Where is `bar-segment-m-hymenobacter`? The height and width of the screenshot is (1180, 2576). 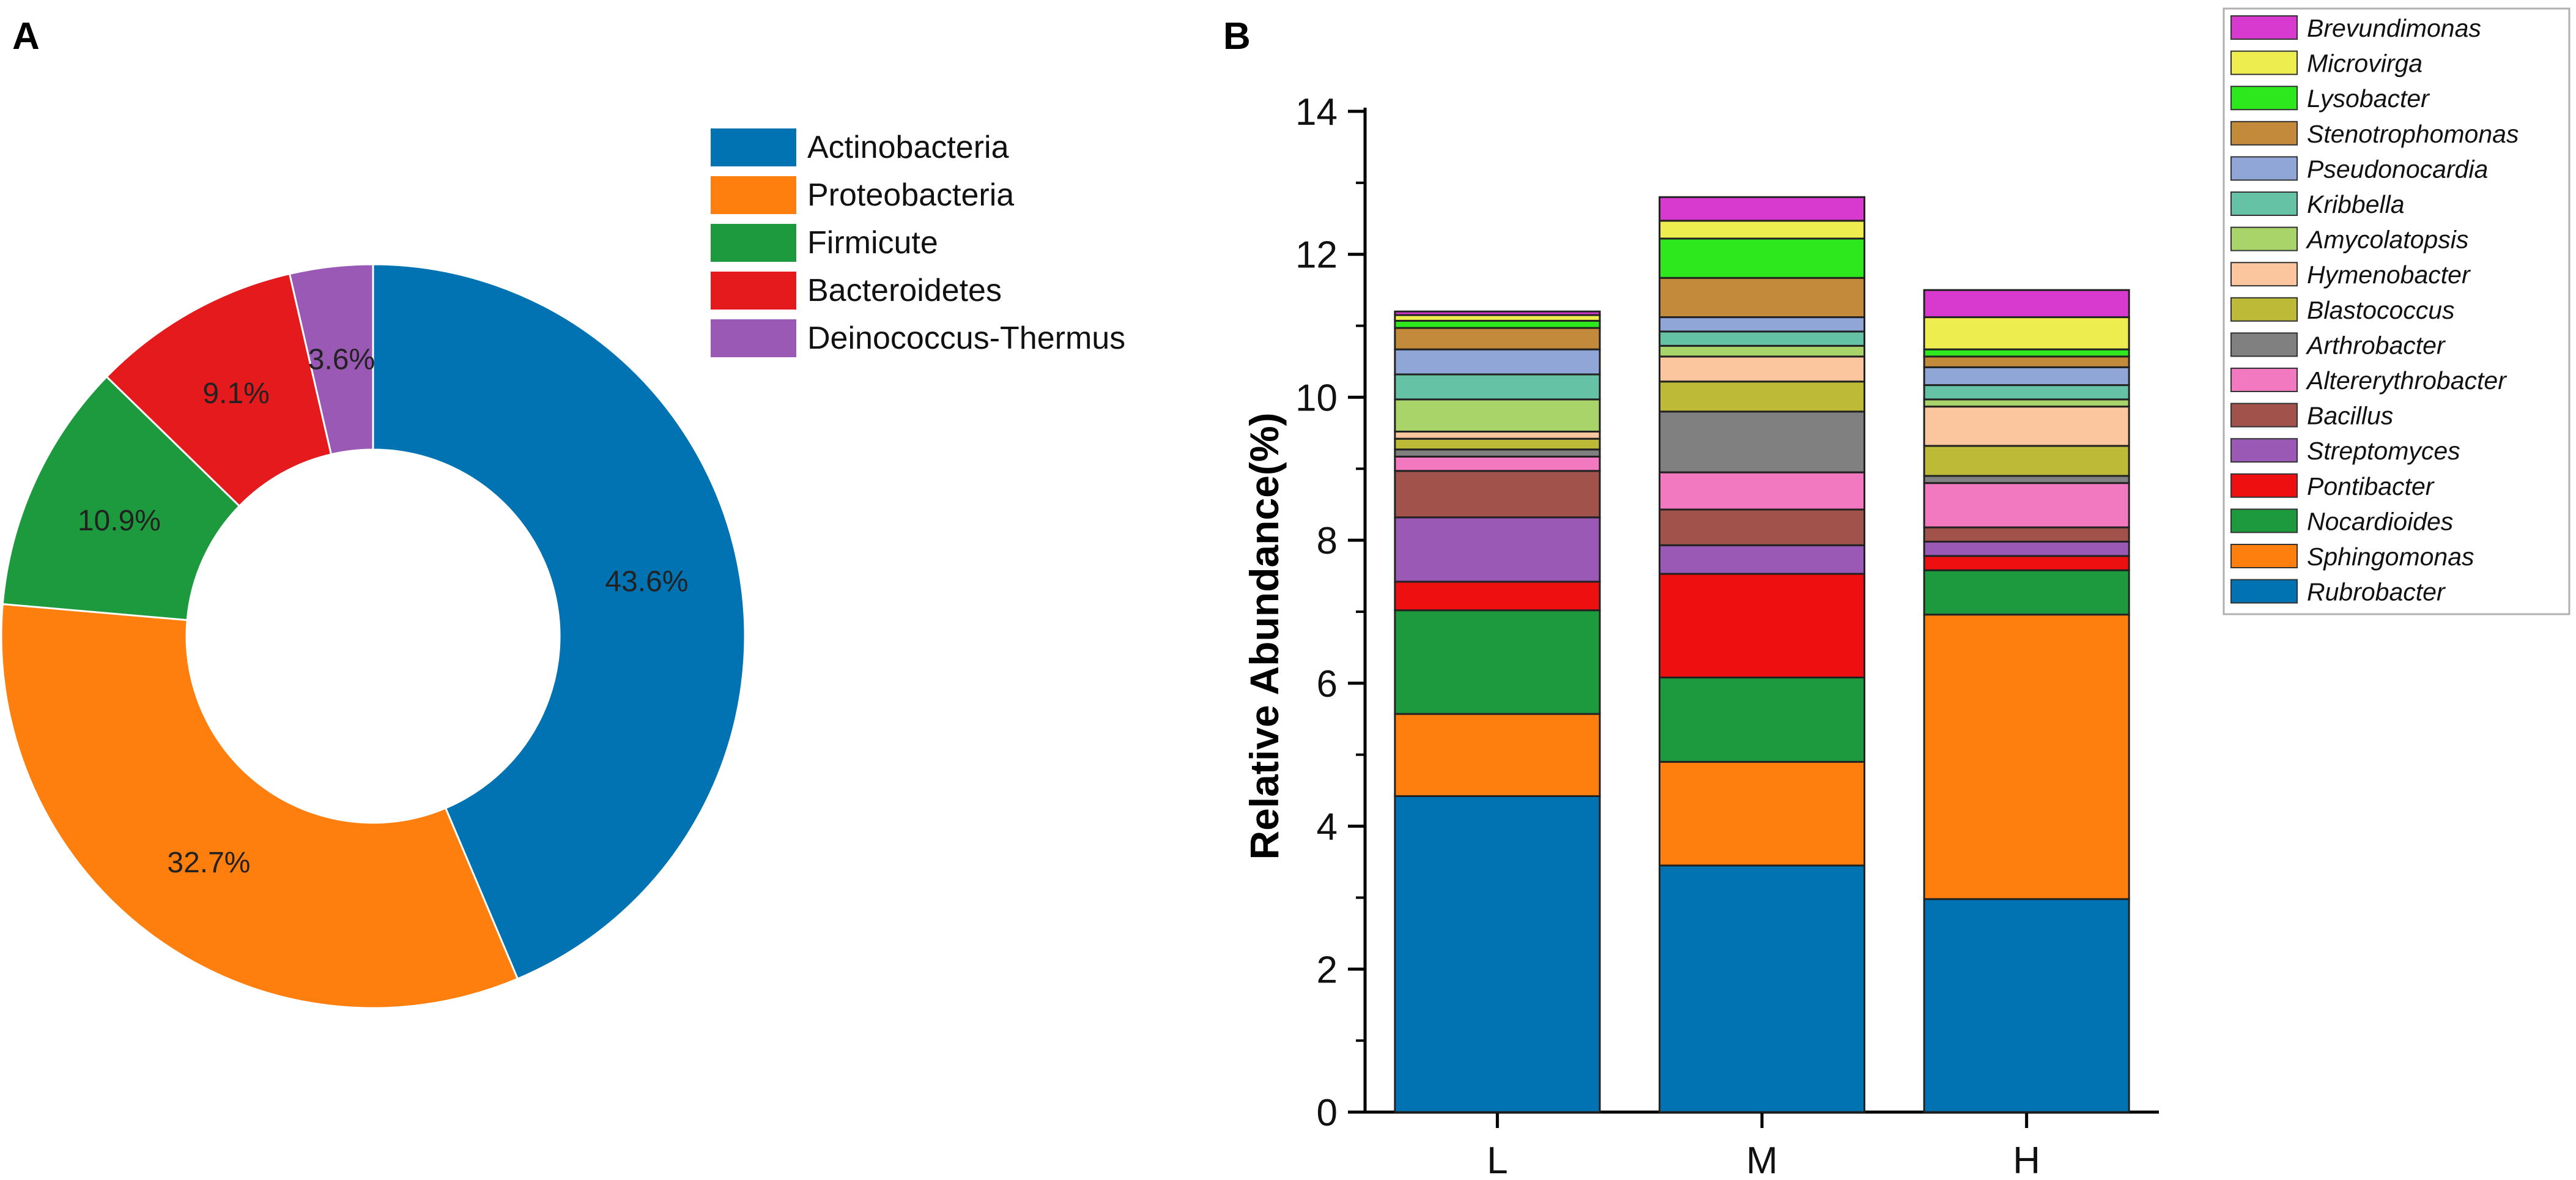
bar-segment-m-hymenobacter is located at coordinates (1762, 369).